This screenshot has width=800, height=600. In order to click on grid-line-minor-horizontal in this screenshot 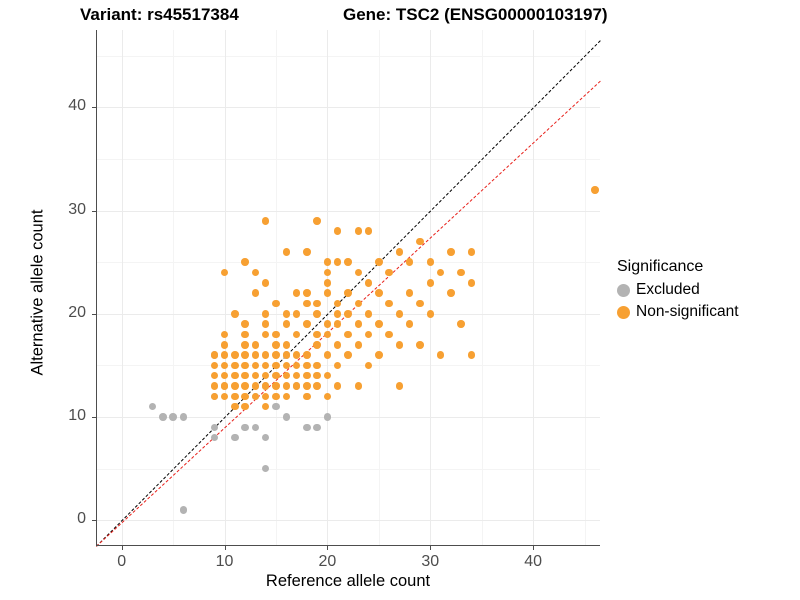, I will do `click(348, 469)`.